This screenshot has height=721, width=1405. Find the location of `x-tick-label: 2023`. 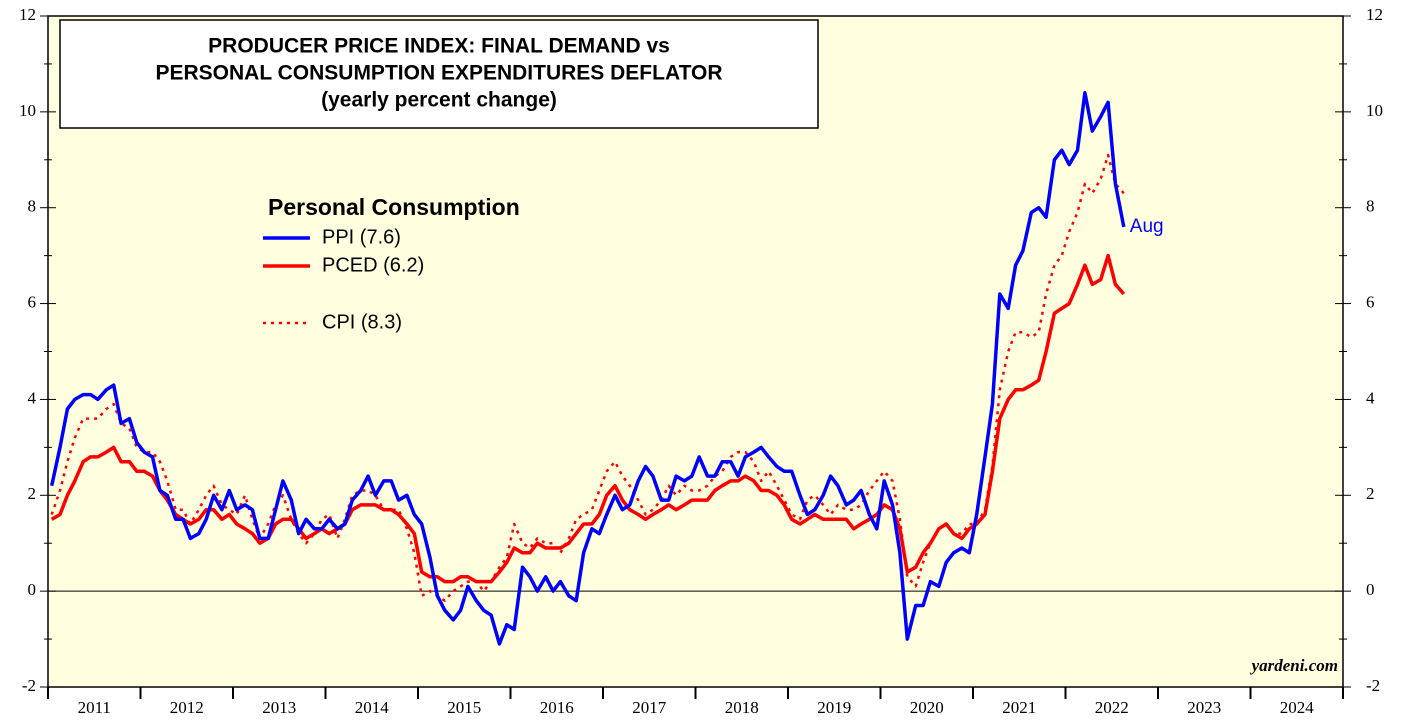

x-tick-label: 2023 is located at coordinates (1204, 707).